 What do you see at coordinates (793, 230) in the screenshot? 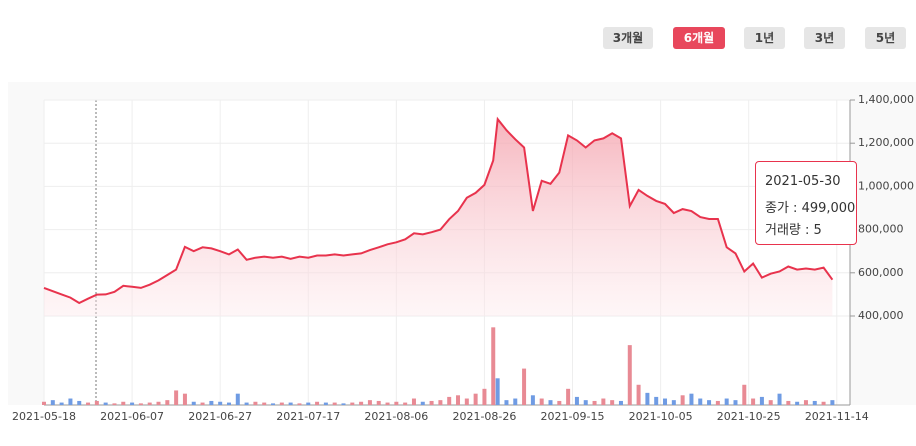
I see `tooltip-volume: 거래량 : 5` at bounding box center [793, 230].